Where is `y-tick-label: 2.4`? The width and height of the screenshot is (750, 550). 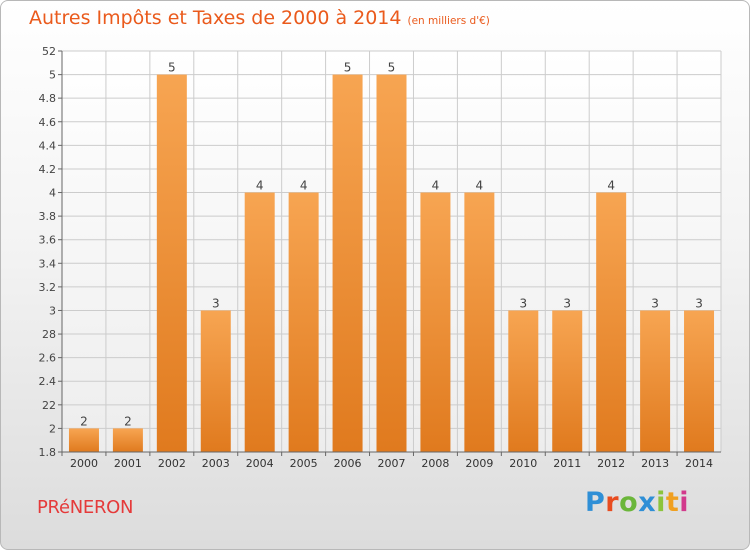 y-tick-label: 2.4 is located at coordinates (48, 381).